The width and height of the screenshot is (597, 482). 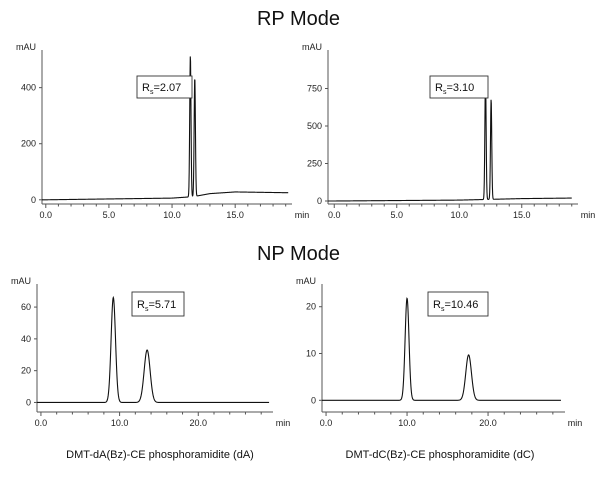 I want to click on rp-dc-x-tick-label: 10.0, so click(x=459, y=215).